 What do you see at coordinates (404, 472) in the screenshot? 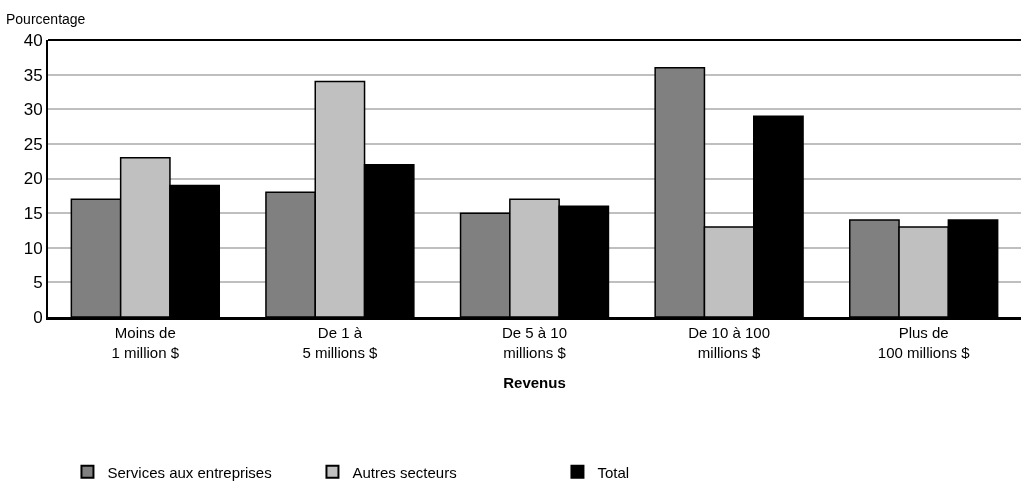
I see `legend-label: Autres secteurs` at bounding box center [404, 472].